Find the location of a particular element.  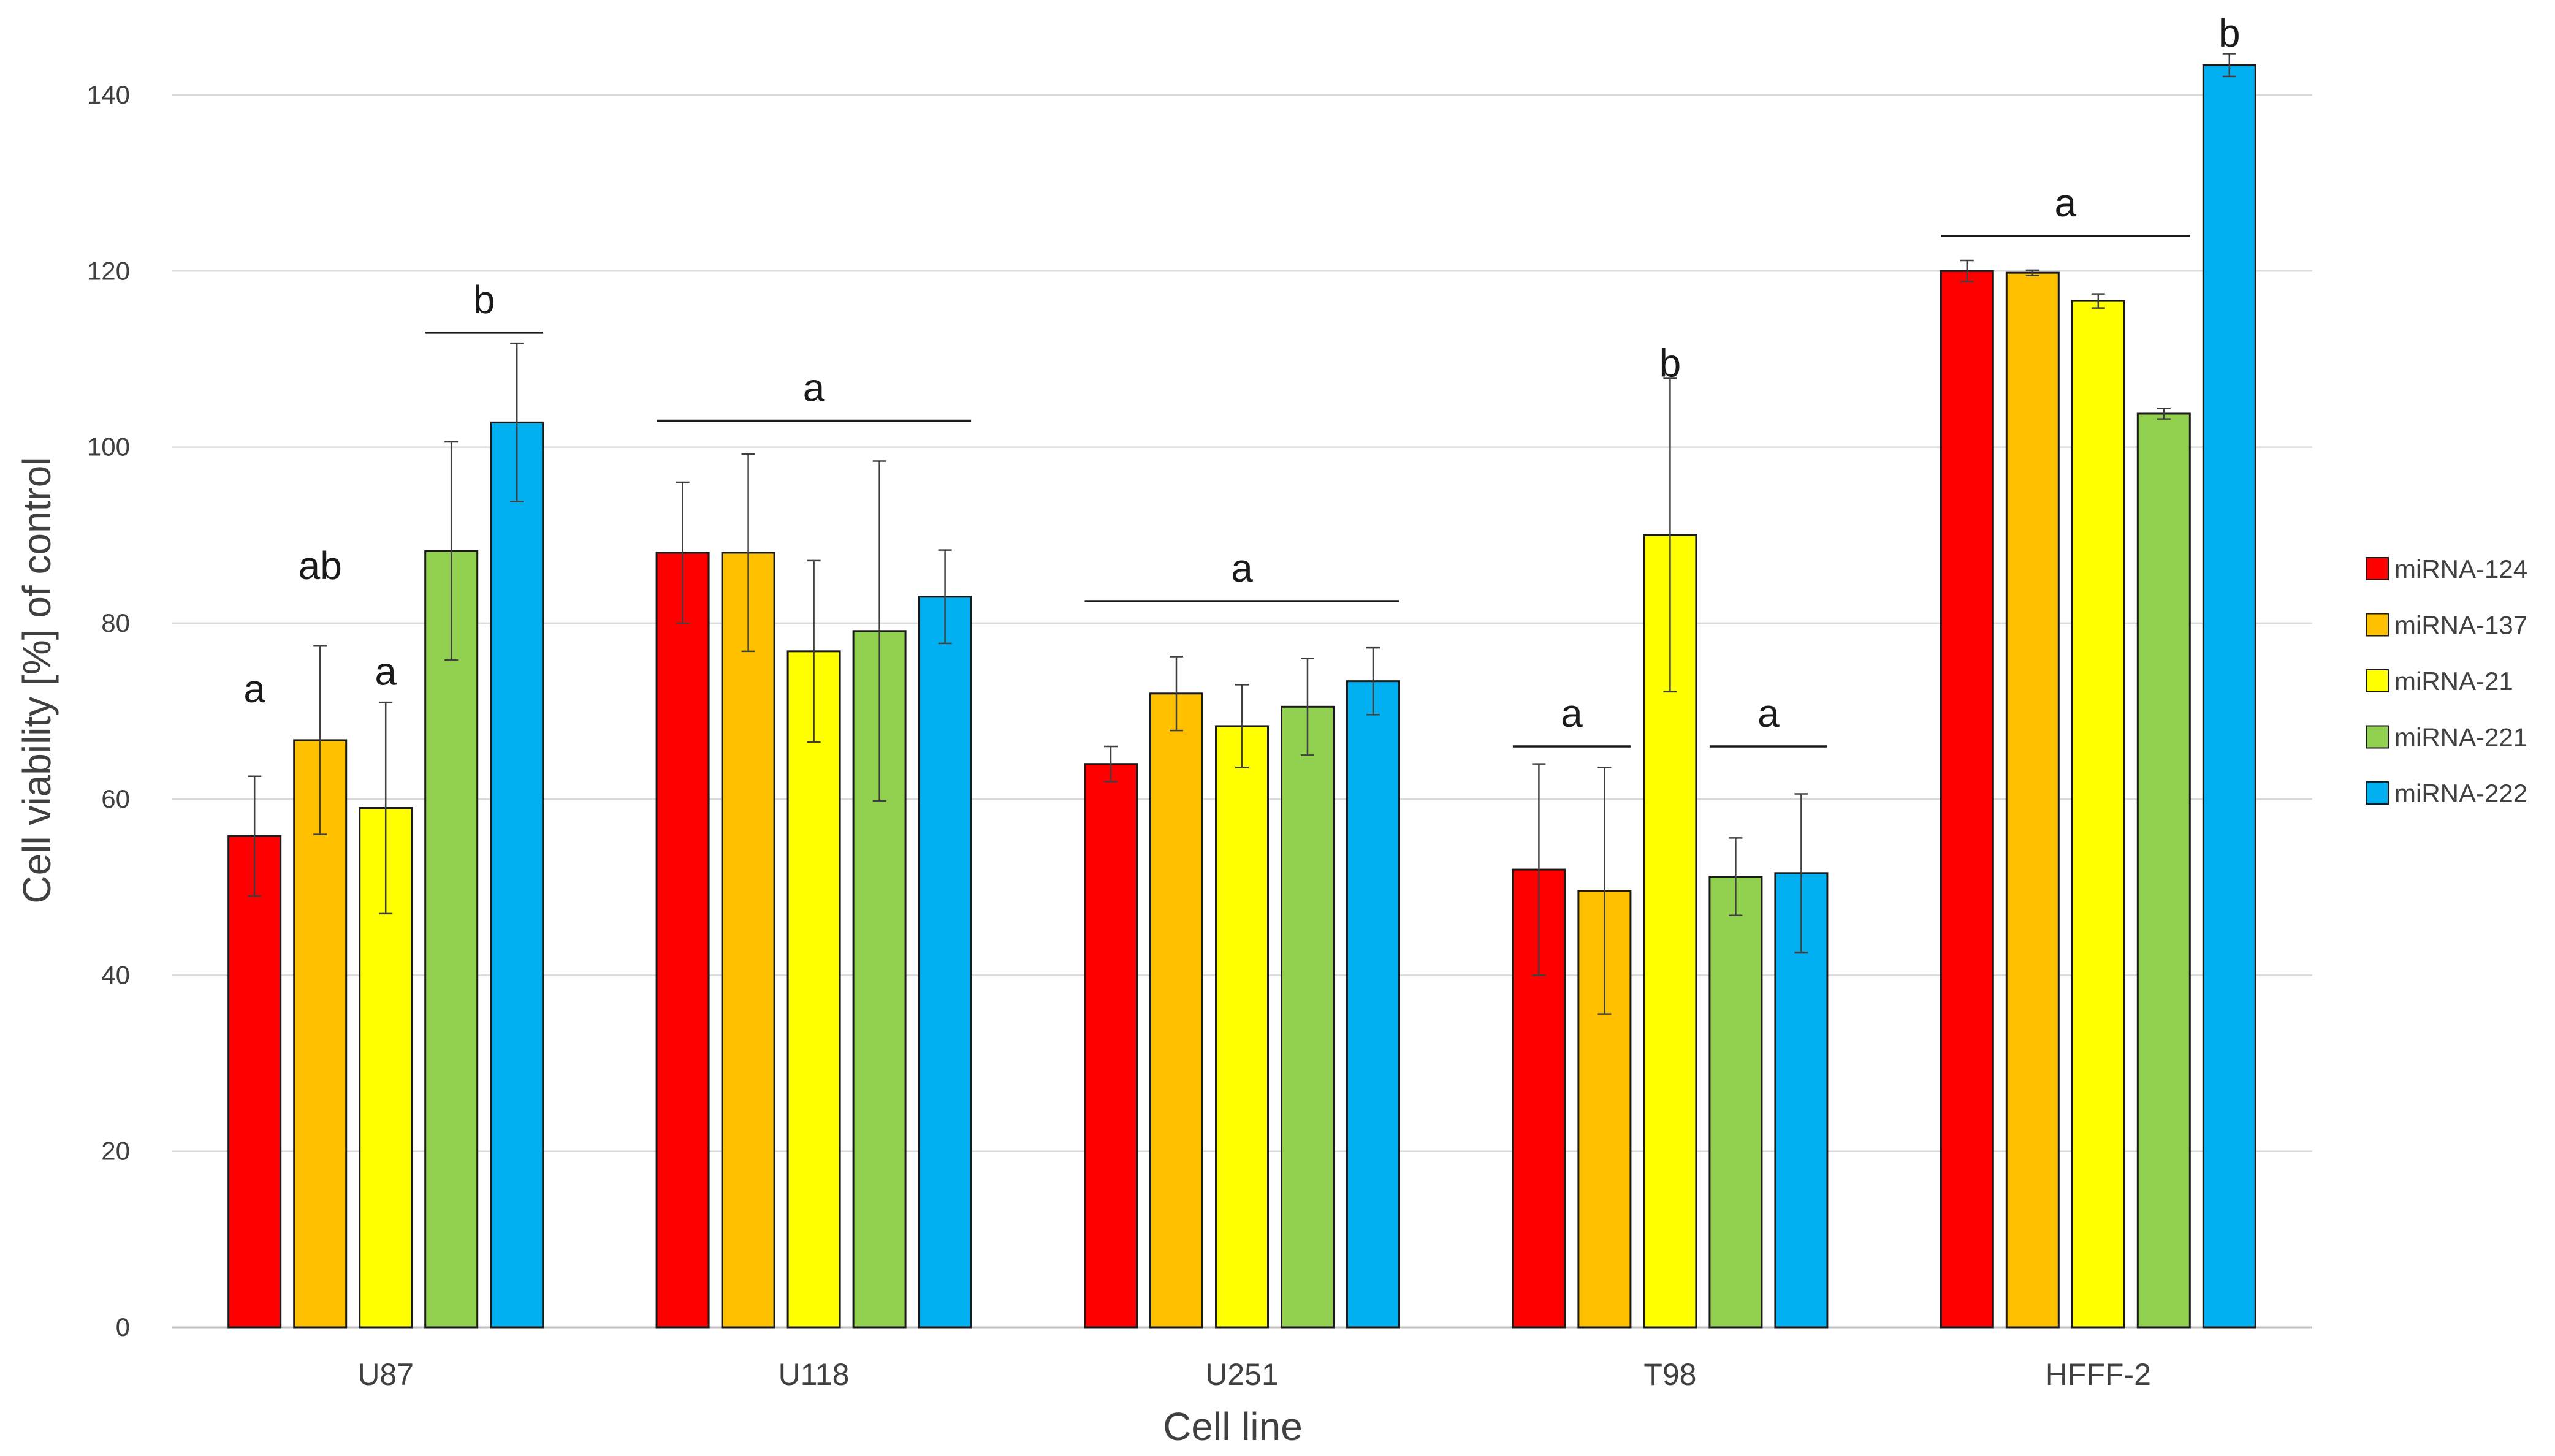

x-tick-label-T98: T98 is located at coordinates (1669, 1374).